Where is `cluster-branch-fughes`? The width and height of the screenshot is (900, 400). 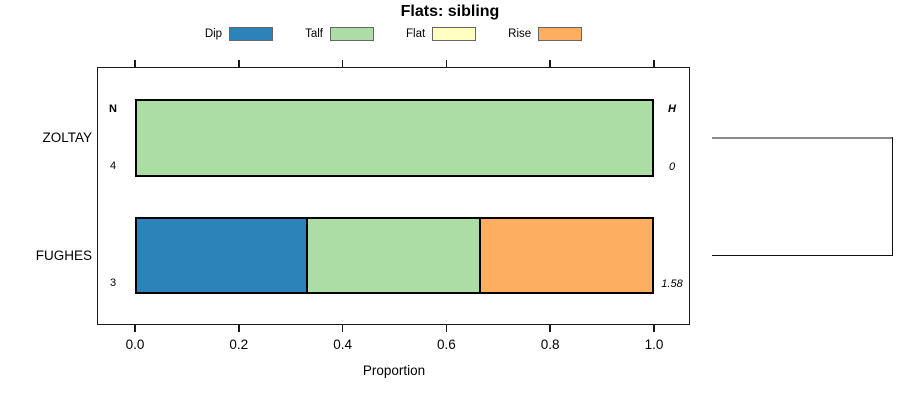 cluster-branch-fughes is located at coordinates (802, 255).